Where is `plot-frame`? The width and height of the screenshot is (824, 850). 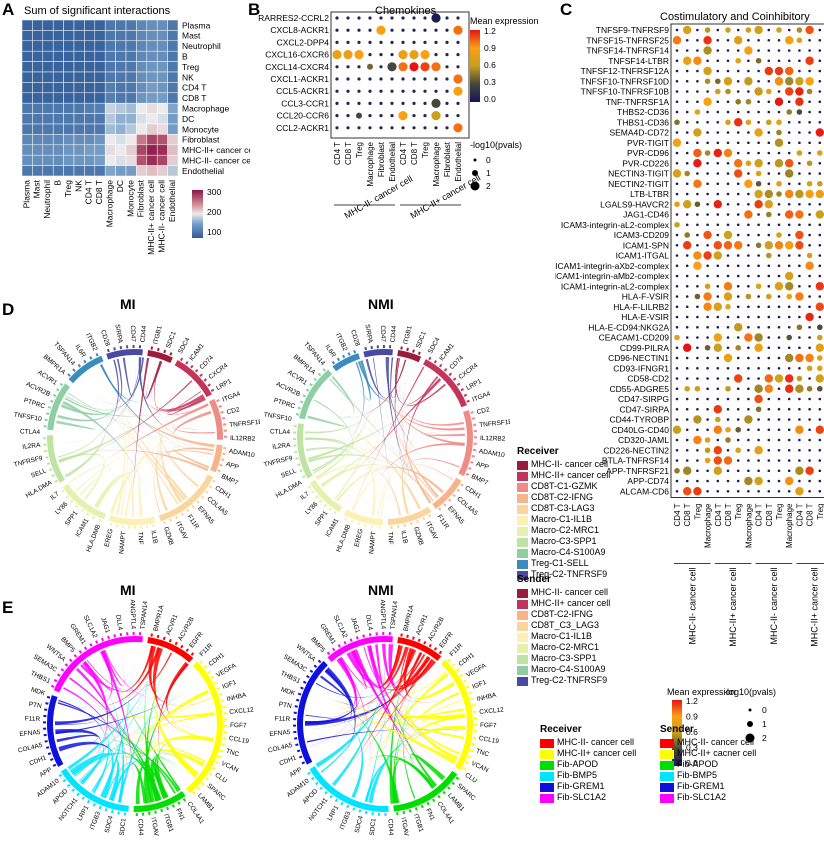
plot-frame is located at coordinates (747, 260).